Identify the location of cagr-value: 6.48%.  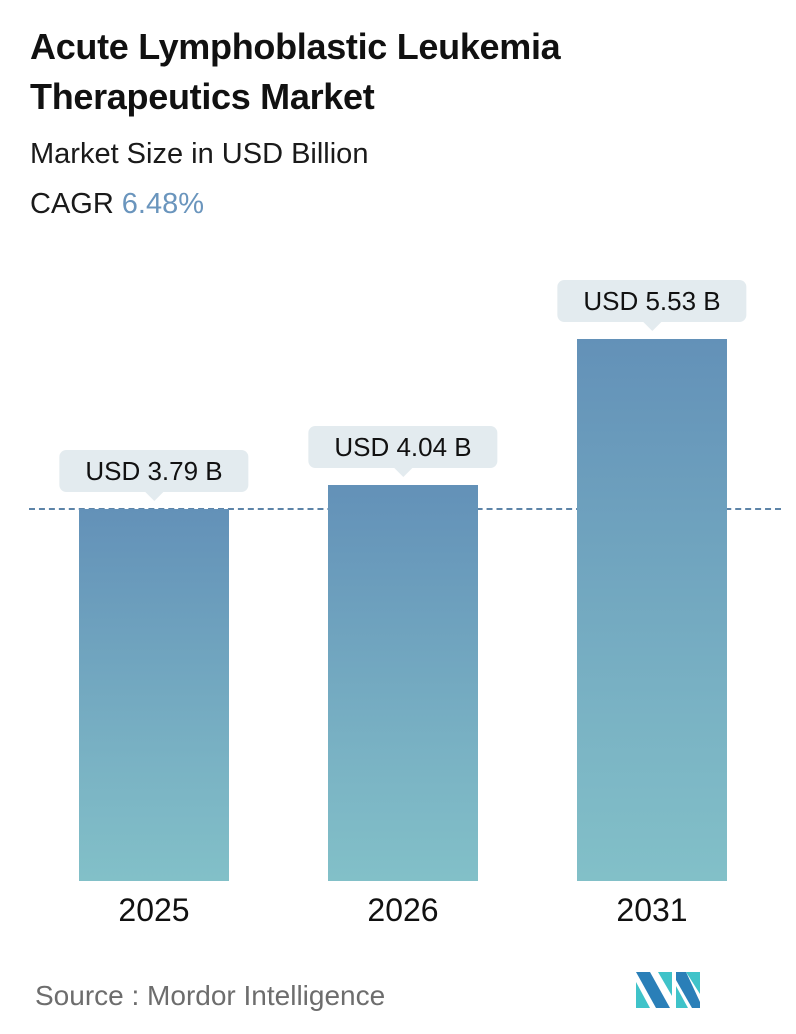
(163, 204).